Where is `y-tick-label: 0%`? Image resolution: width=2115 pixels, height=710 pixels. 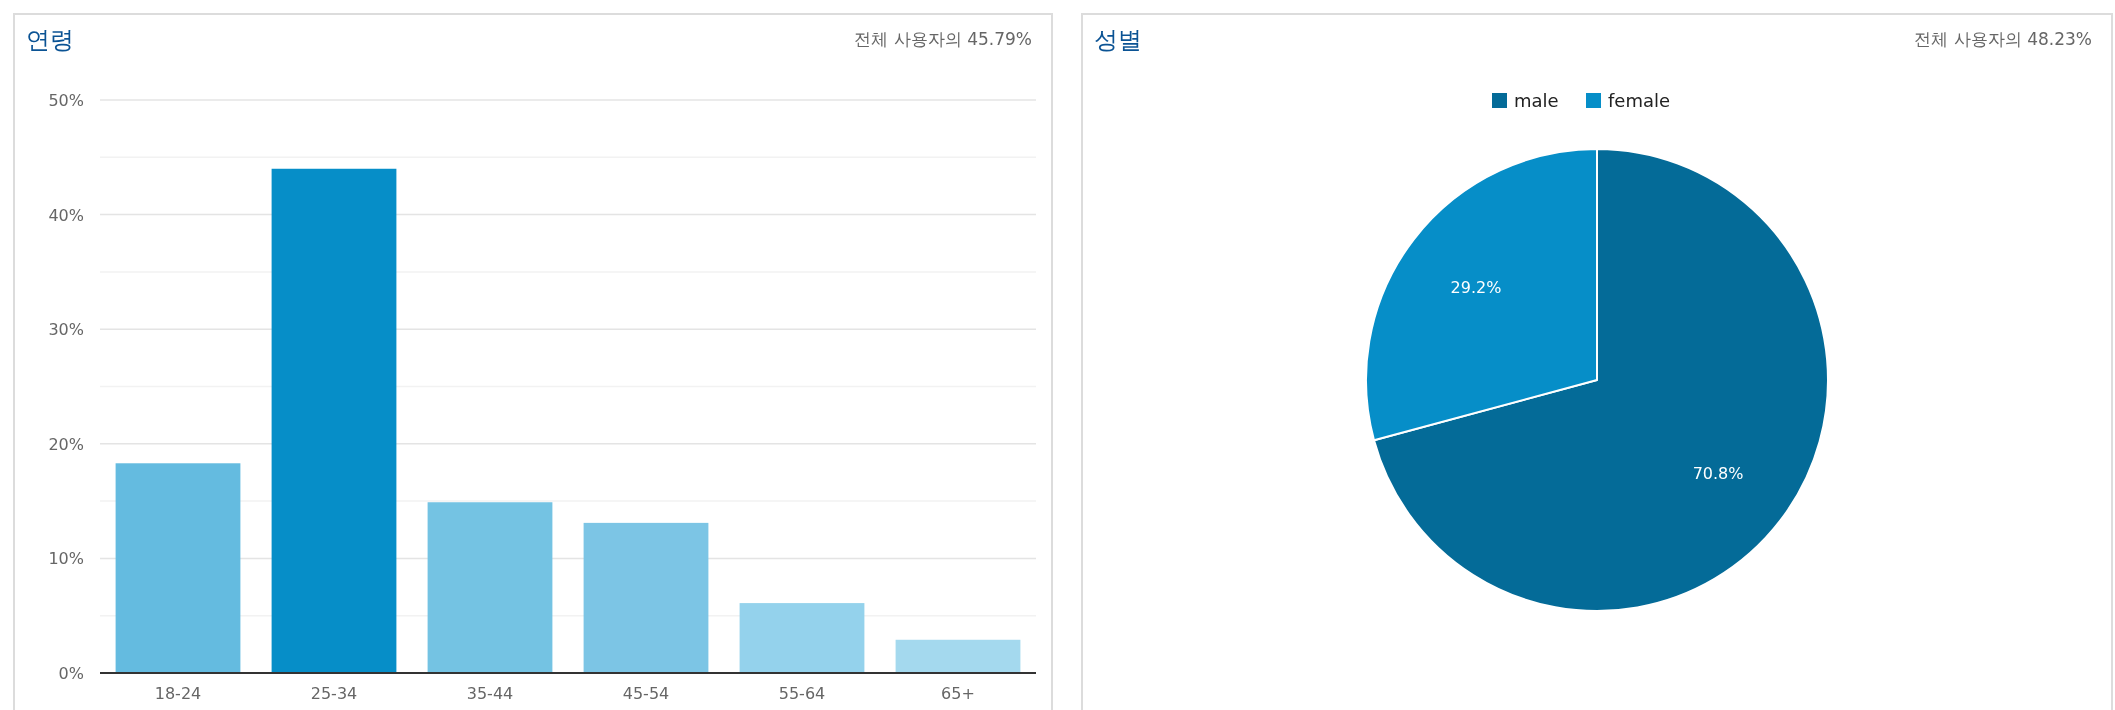
y-tick-label: 0% is located at coordinates (71, 673).